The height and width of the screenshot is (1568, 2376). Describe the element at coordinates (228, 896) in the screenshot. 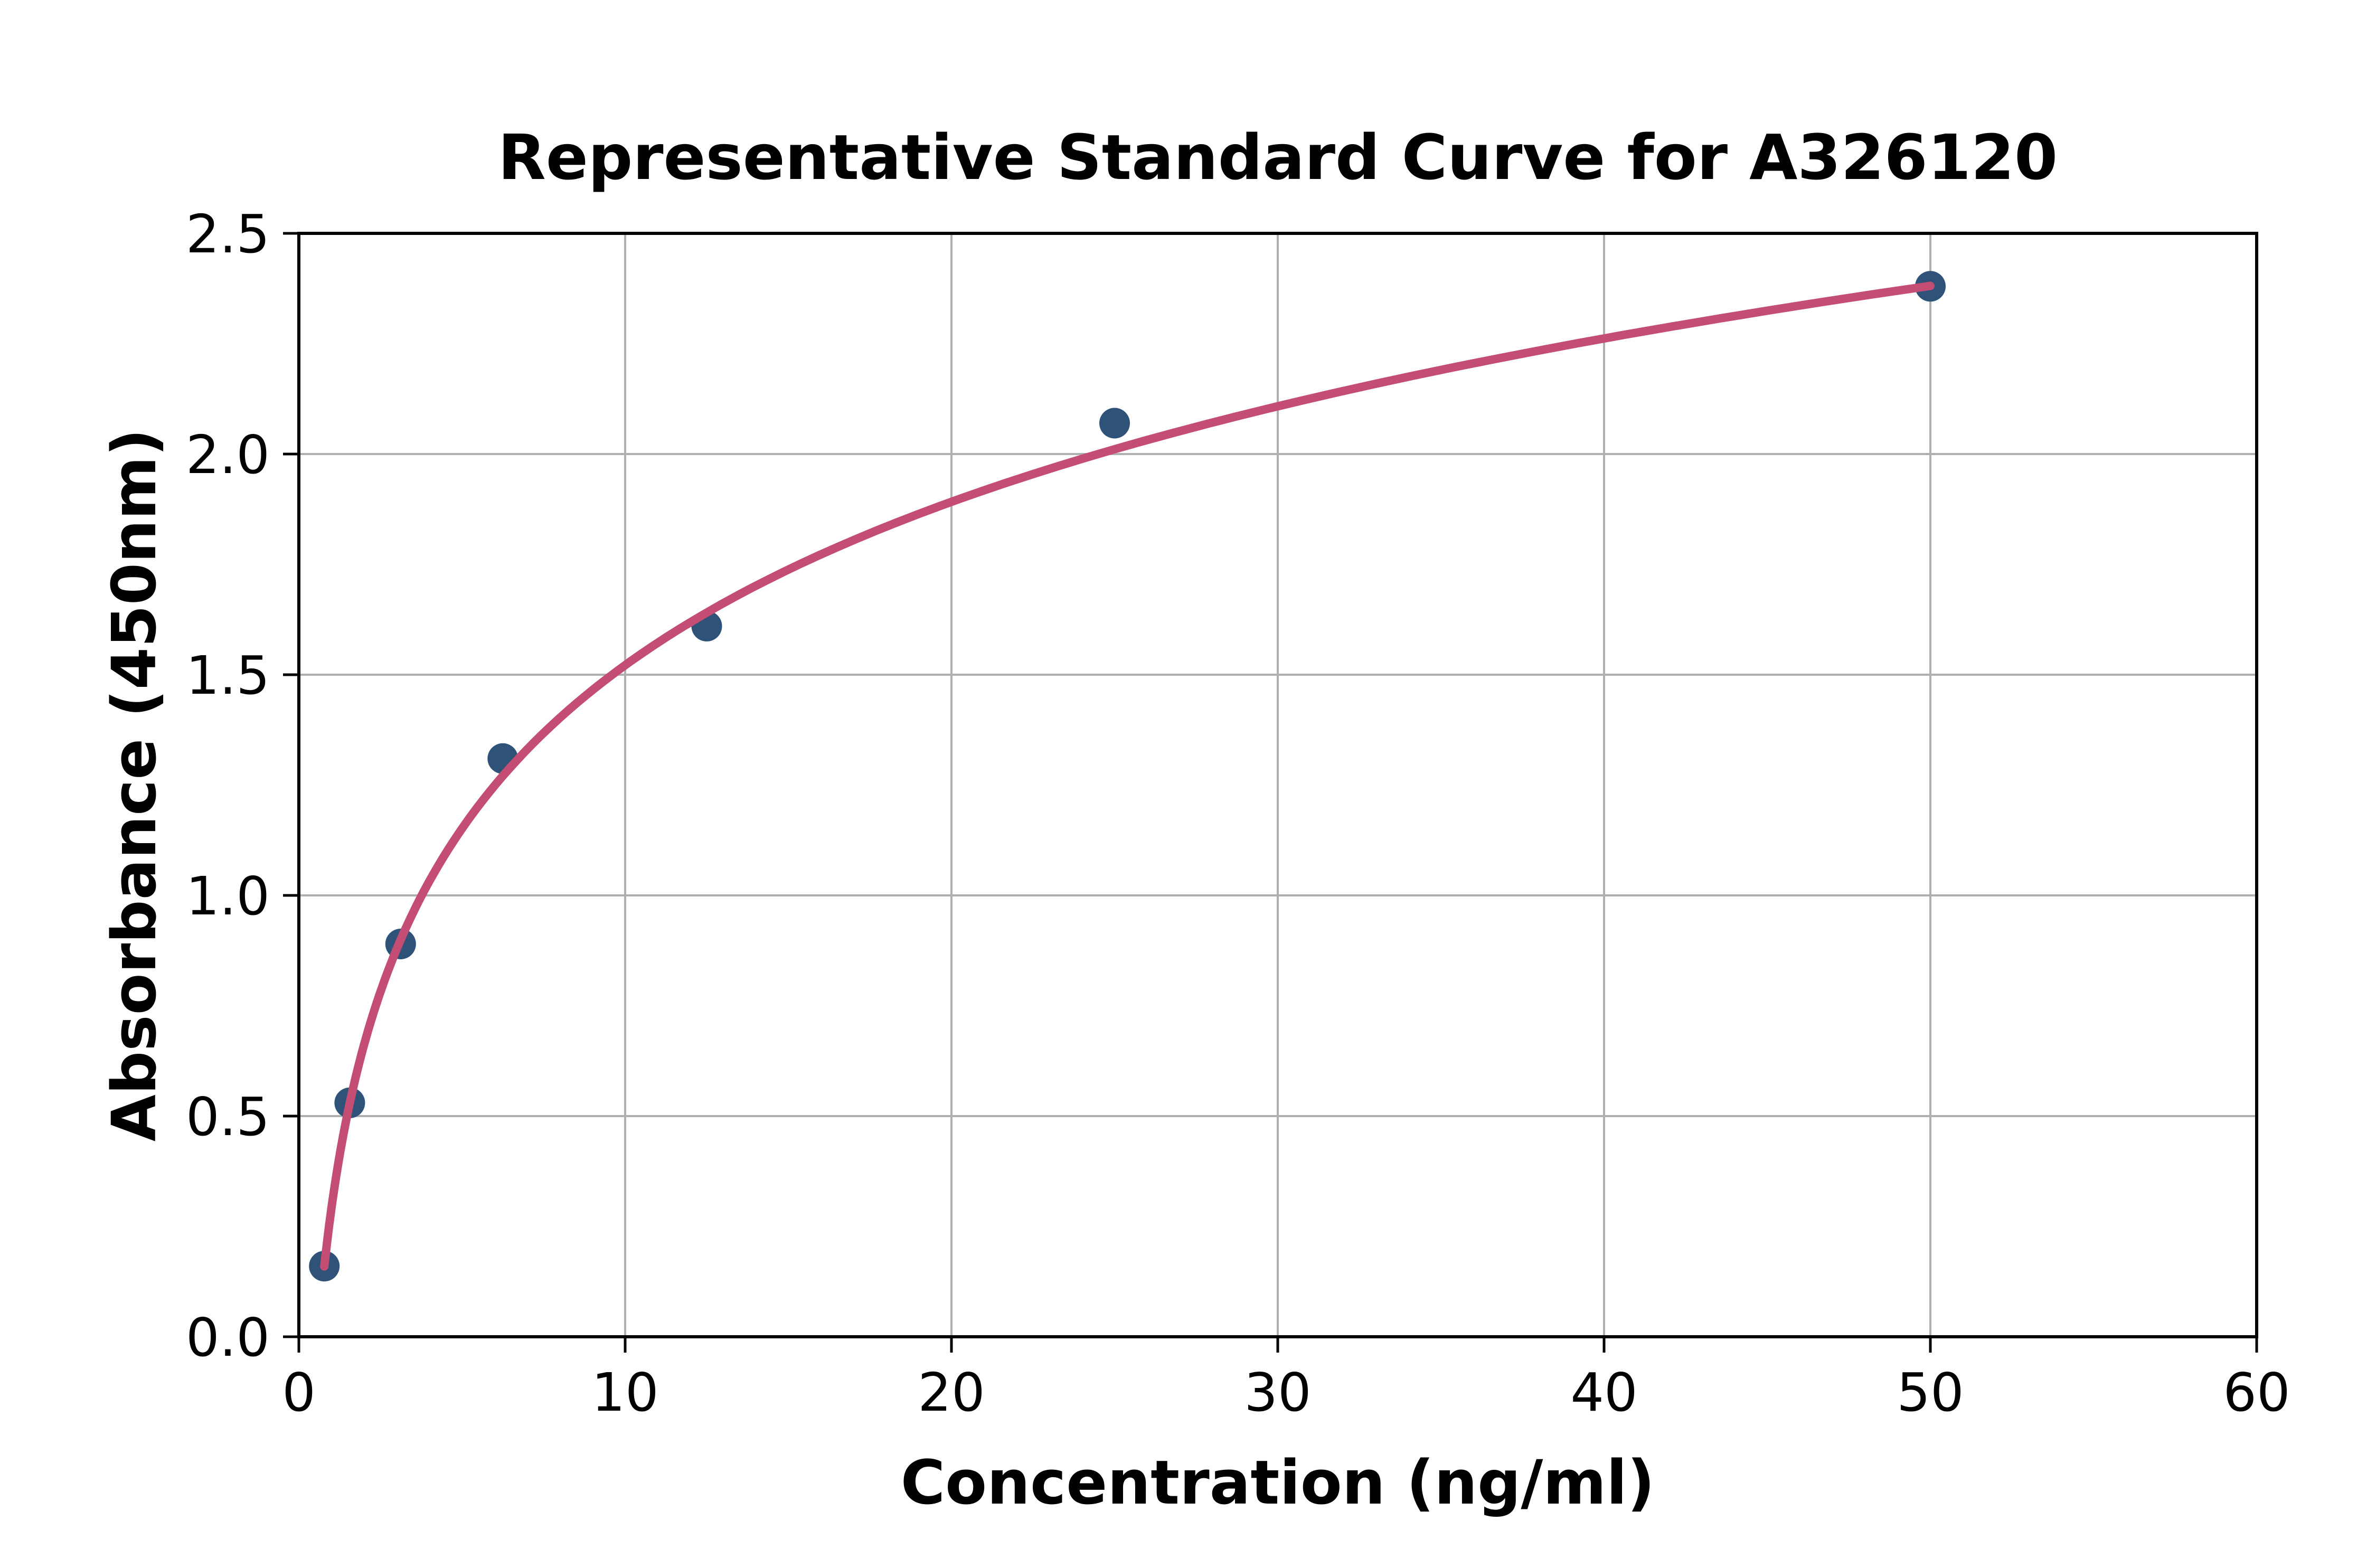

I see `y-tick-label: 1.0` at that location.